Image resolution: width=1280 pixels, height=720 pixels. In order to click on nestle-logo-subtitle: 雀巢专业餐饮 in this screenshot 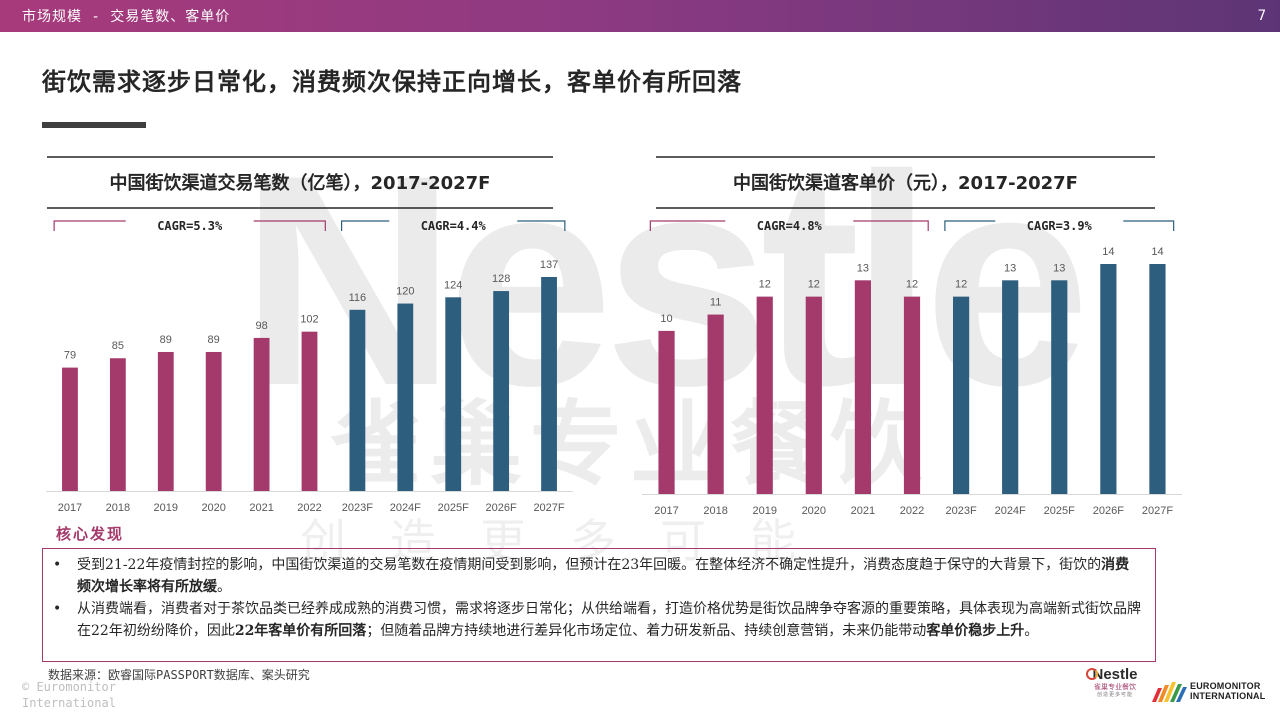, I will do `click(1115, 687)`.